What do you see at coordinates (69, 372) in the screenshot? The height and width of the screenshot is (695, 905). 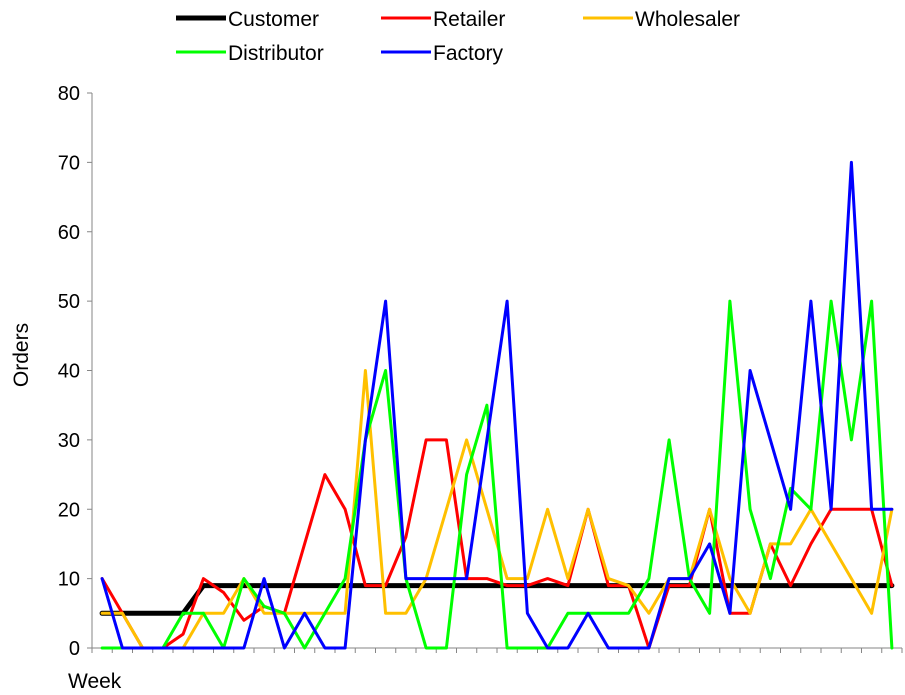 I see `y-tick-label: 40` at bounding box center [69, 372].